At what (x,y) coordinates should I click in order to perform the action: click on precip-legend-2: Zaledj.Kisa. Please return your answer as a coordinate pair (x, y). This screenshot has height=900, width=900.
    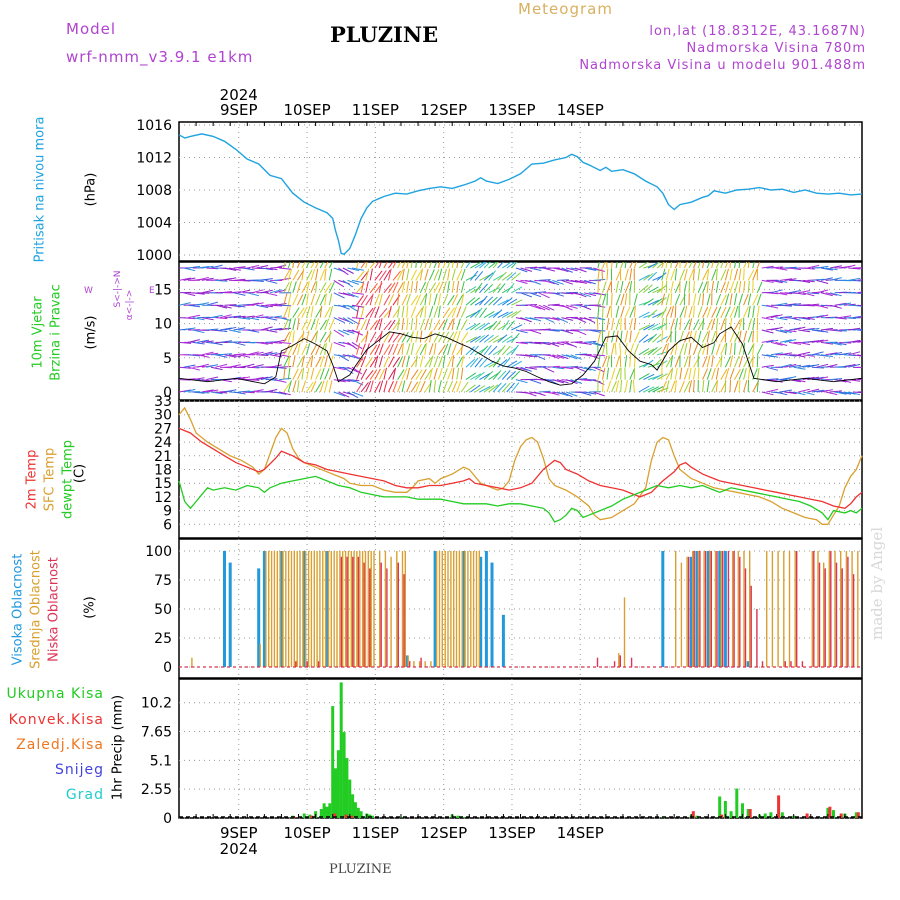
    Looking at the image, I should click on (60, 745).